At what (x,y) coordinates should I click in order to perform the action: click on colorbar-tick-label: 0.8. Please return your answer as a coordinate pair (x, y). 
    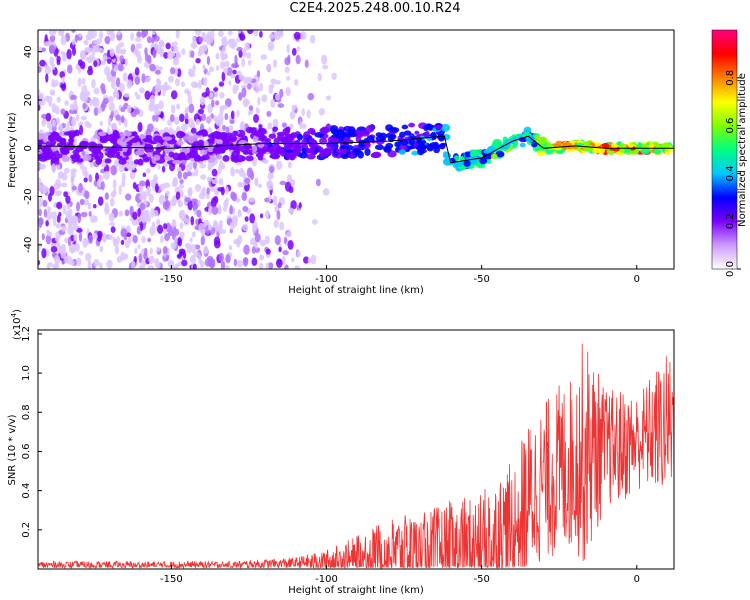
    Looking at the image, I should click on (730, 78).